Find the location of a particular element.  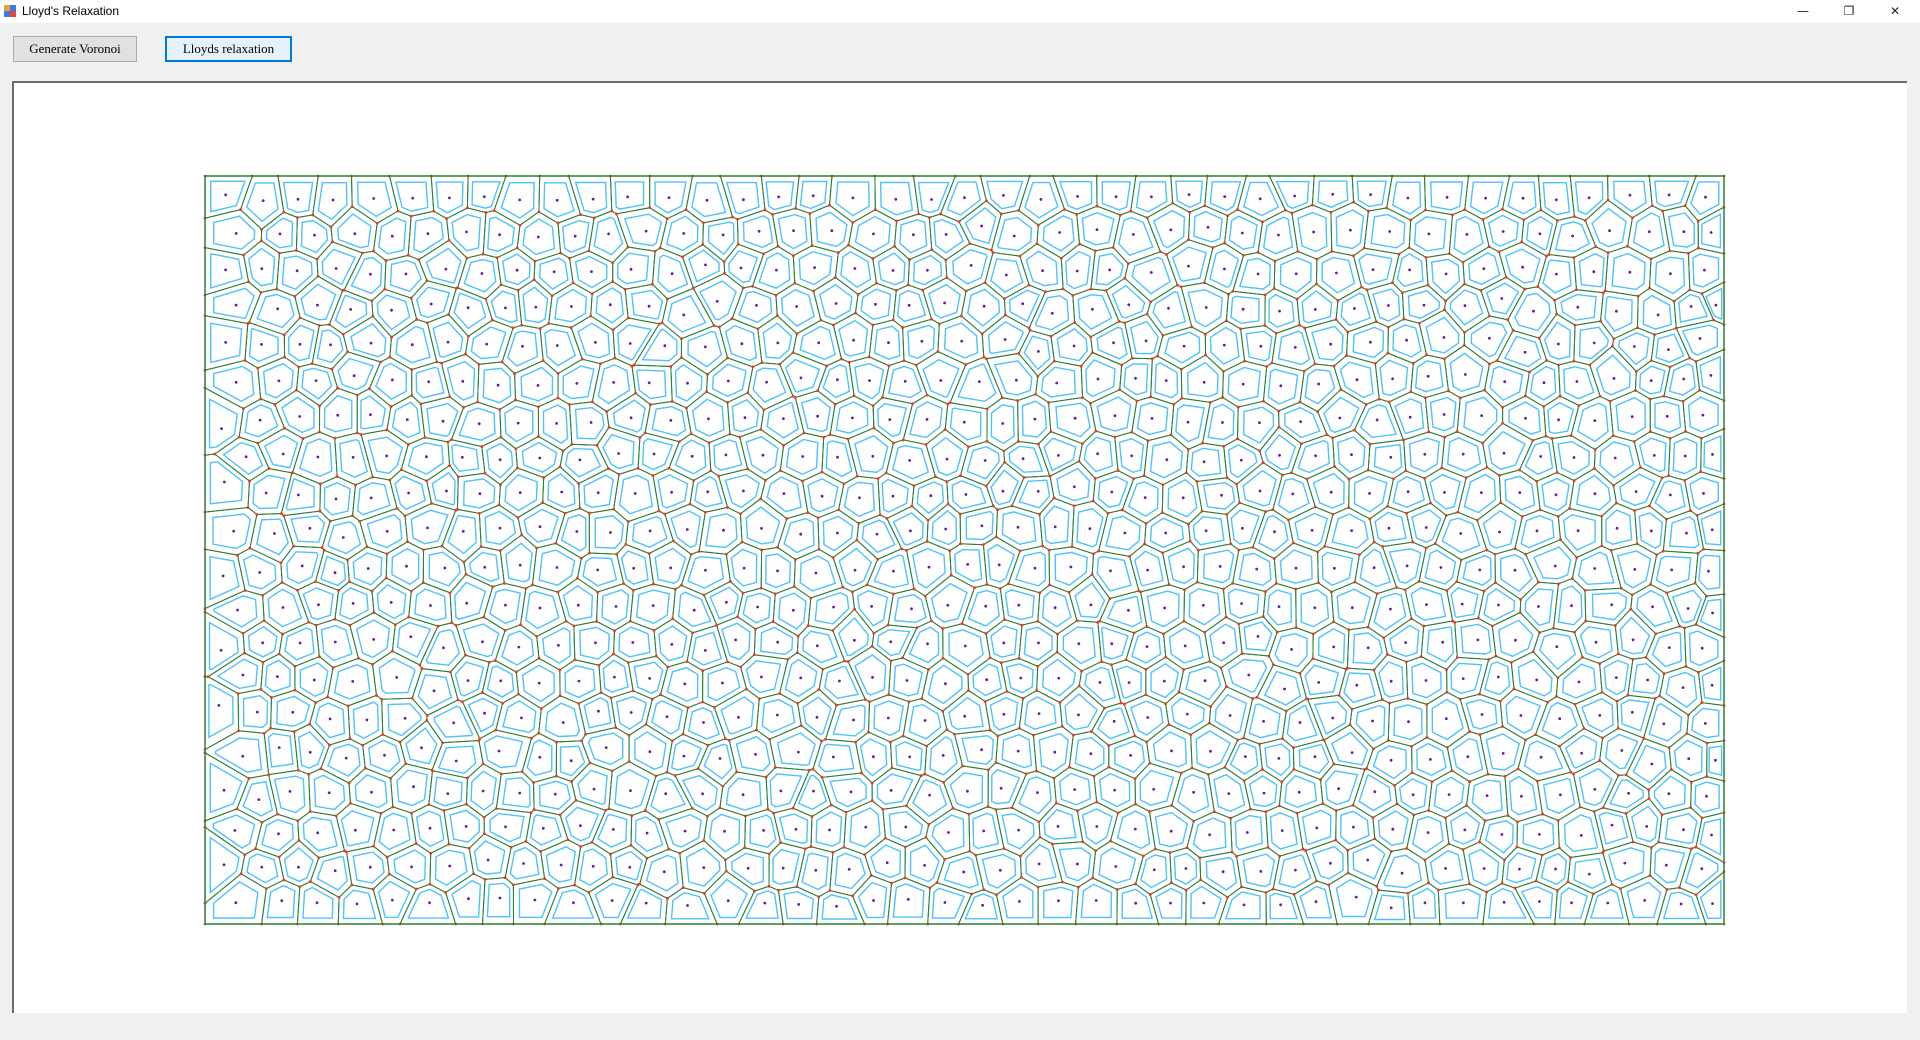

restore-button: ❐ is located at coordinates (1849, 11).